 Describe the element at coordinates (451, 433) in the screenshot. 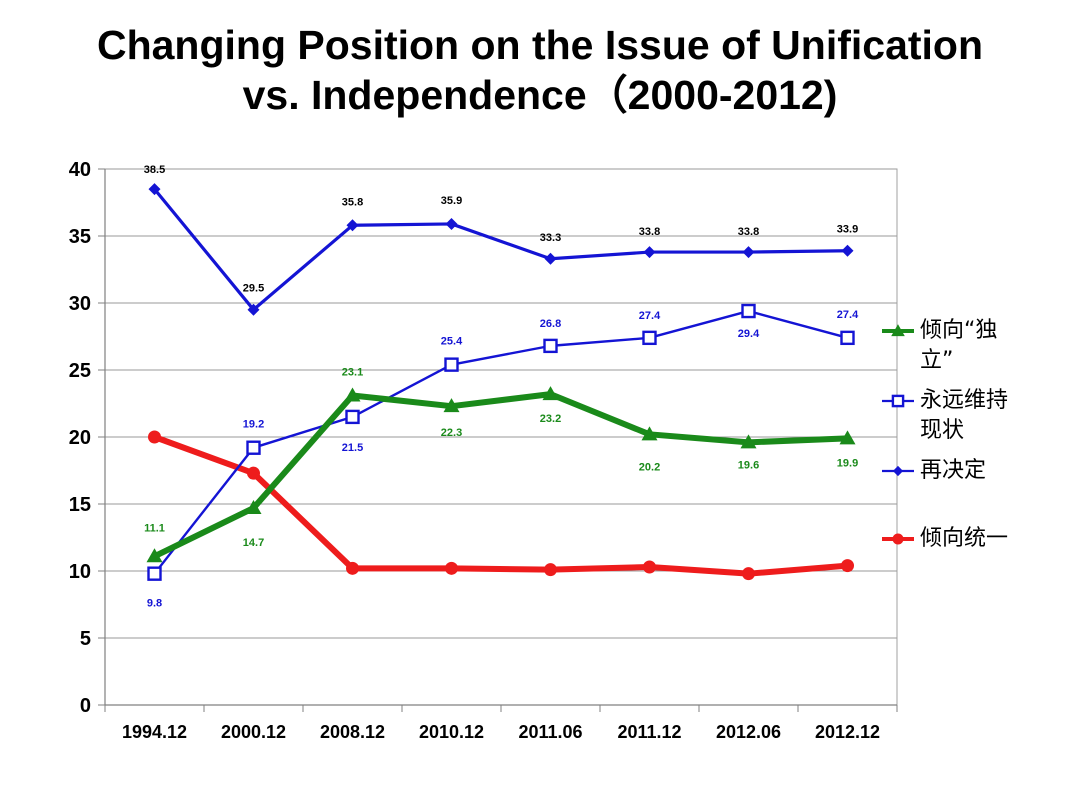

I see `data-label-independence-3: 22.3` at that location.